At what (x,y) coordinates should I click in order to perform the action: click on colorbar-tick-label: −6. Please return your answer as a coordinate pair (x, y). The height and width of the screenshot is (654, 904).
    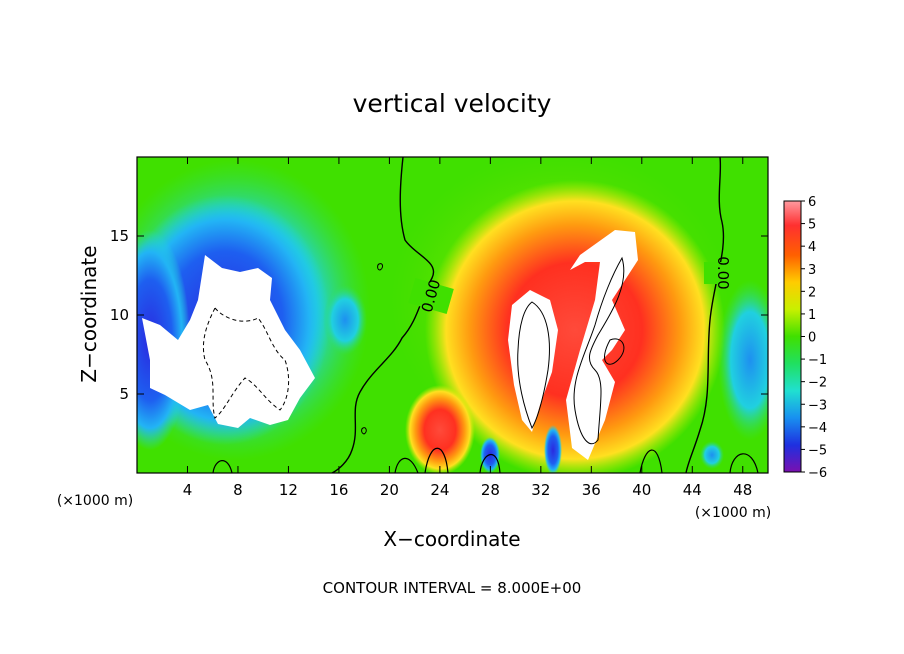
    Looking at the image, I should click on (817, 473).